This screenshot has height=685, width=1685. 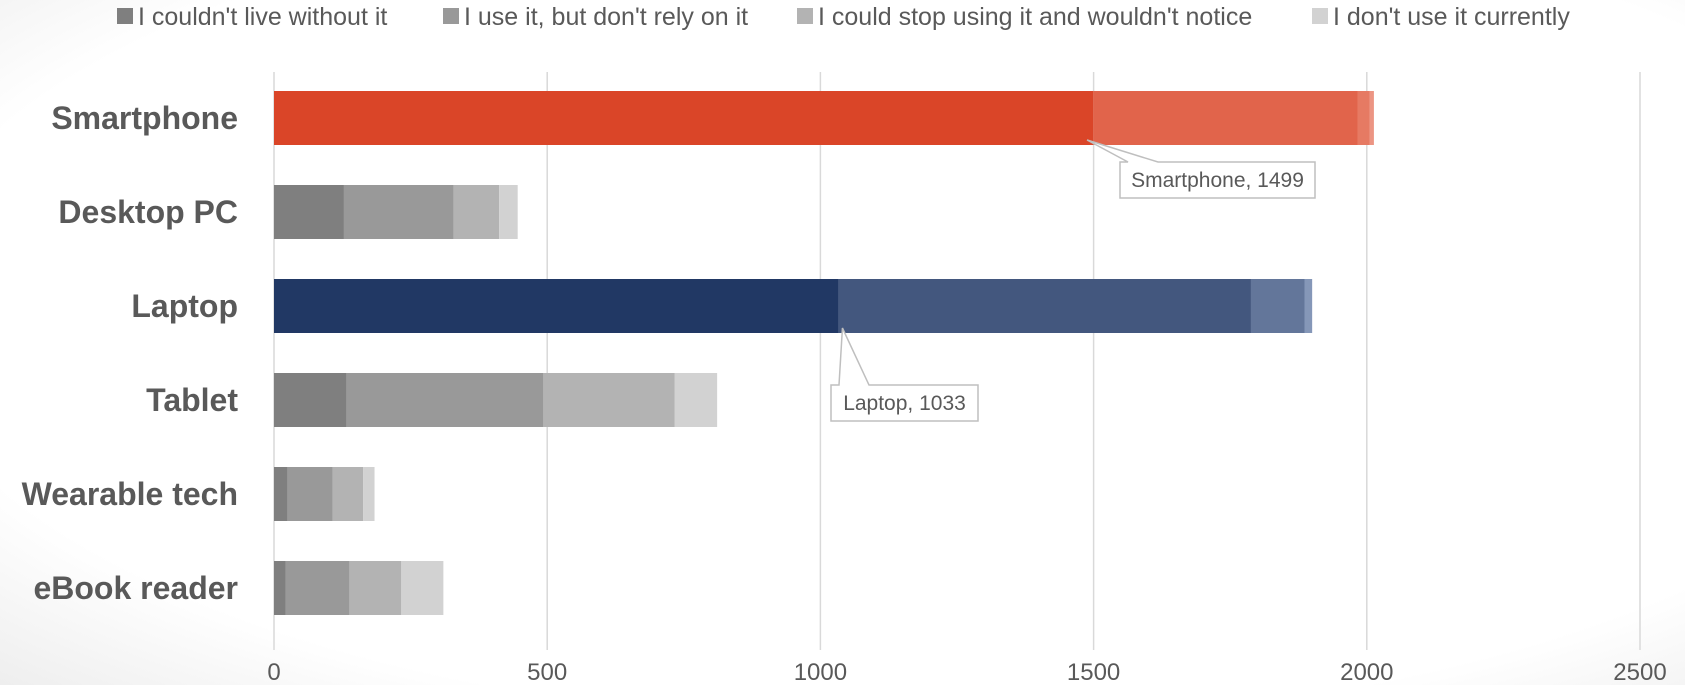 I want to click on category-label: eBook reader, so click(x=135, y=588).